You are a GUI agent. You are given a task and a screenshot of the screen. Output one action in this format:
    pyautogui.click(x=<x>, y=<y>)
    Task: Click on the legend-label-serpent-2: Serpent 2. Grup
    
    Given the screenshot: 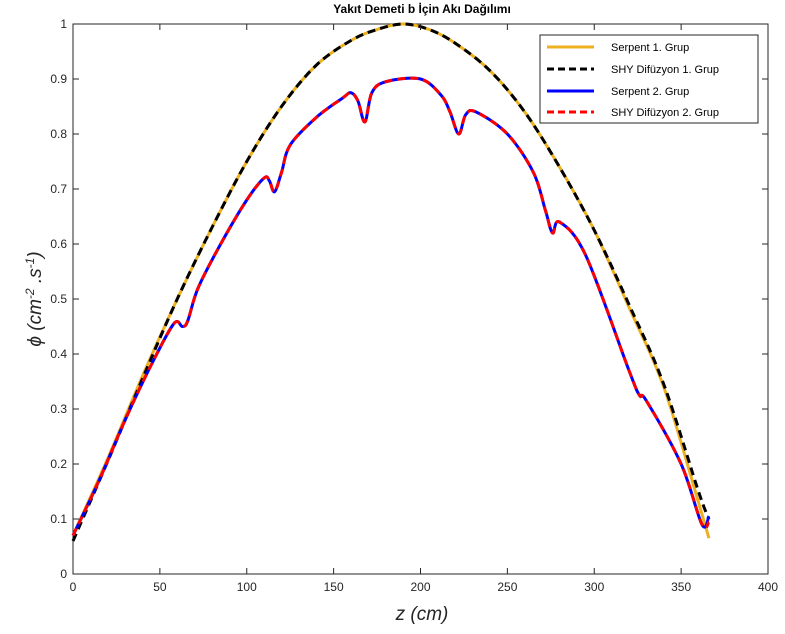 What is the action you would take?
    pyautogui.click(x=650, y=92)
    